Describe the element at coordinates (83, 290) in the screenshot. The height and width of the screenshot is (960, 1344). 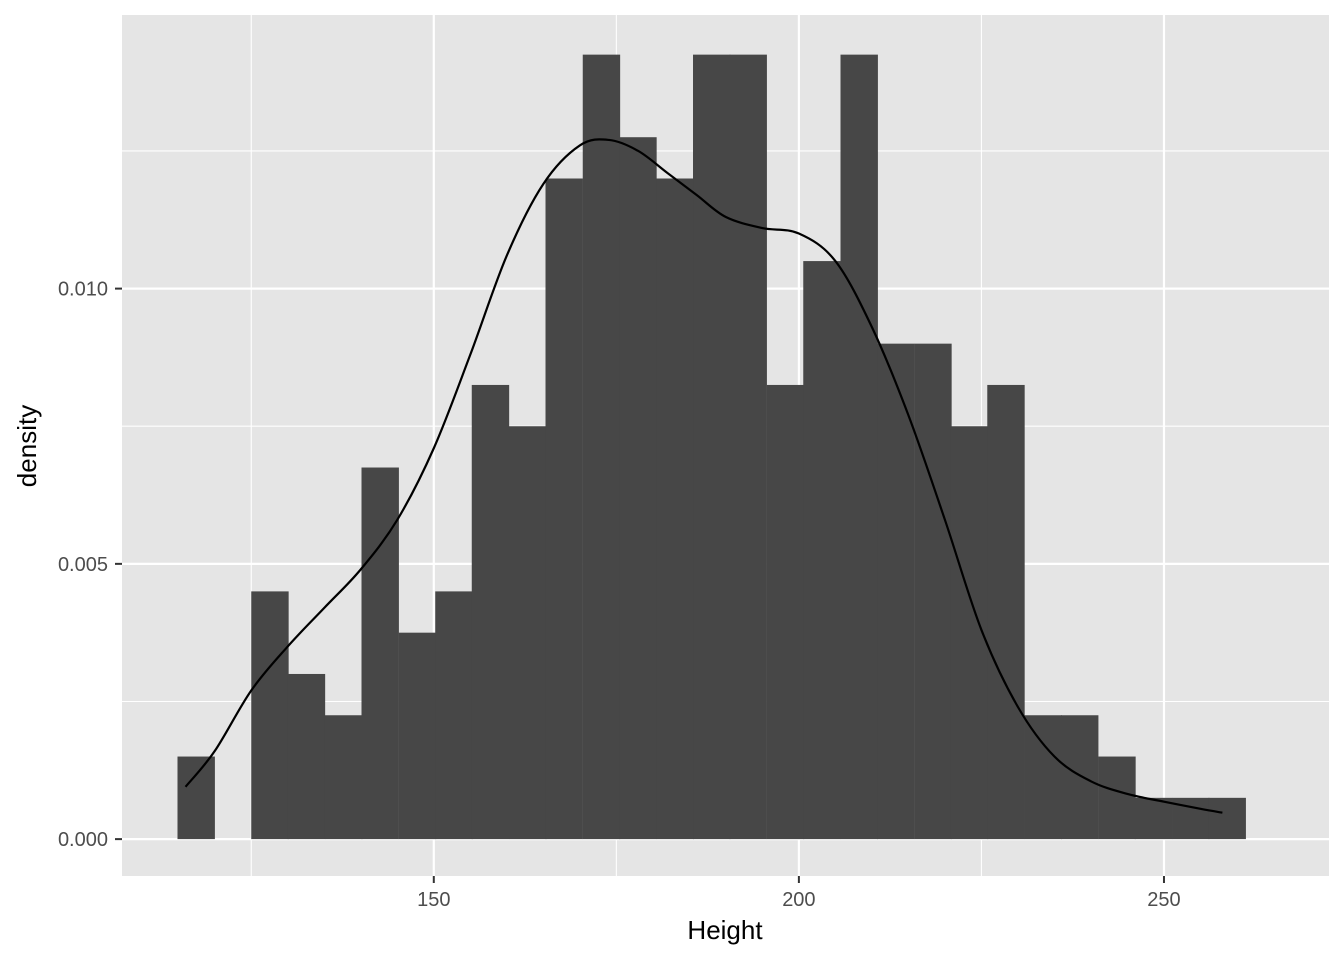
I see `y-tick-label: 0.010` at that location.